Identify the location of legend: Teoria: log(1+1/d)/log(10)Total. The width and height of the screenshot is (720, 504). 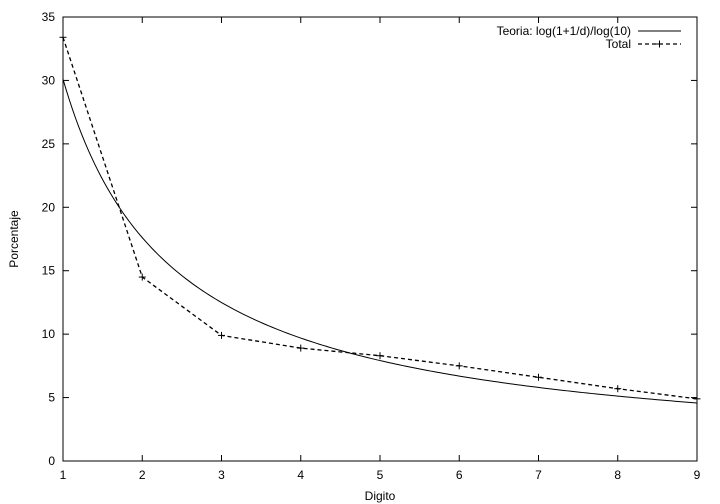
(589, 37).